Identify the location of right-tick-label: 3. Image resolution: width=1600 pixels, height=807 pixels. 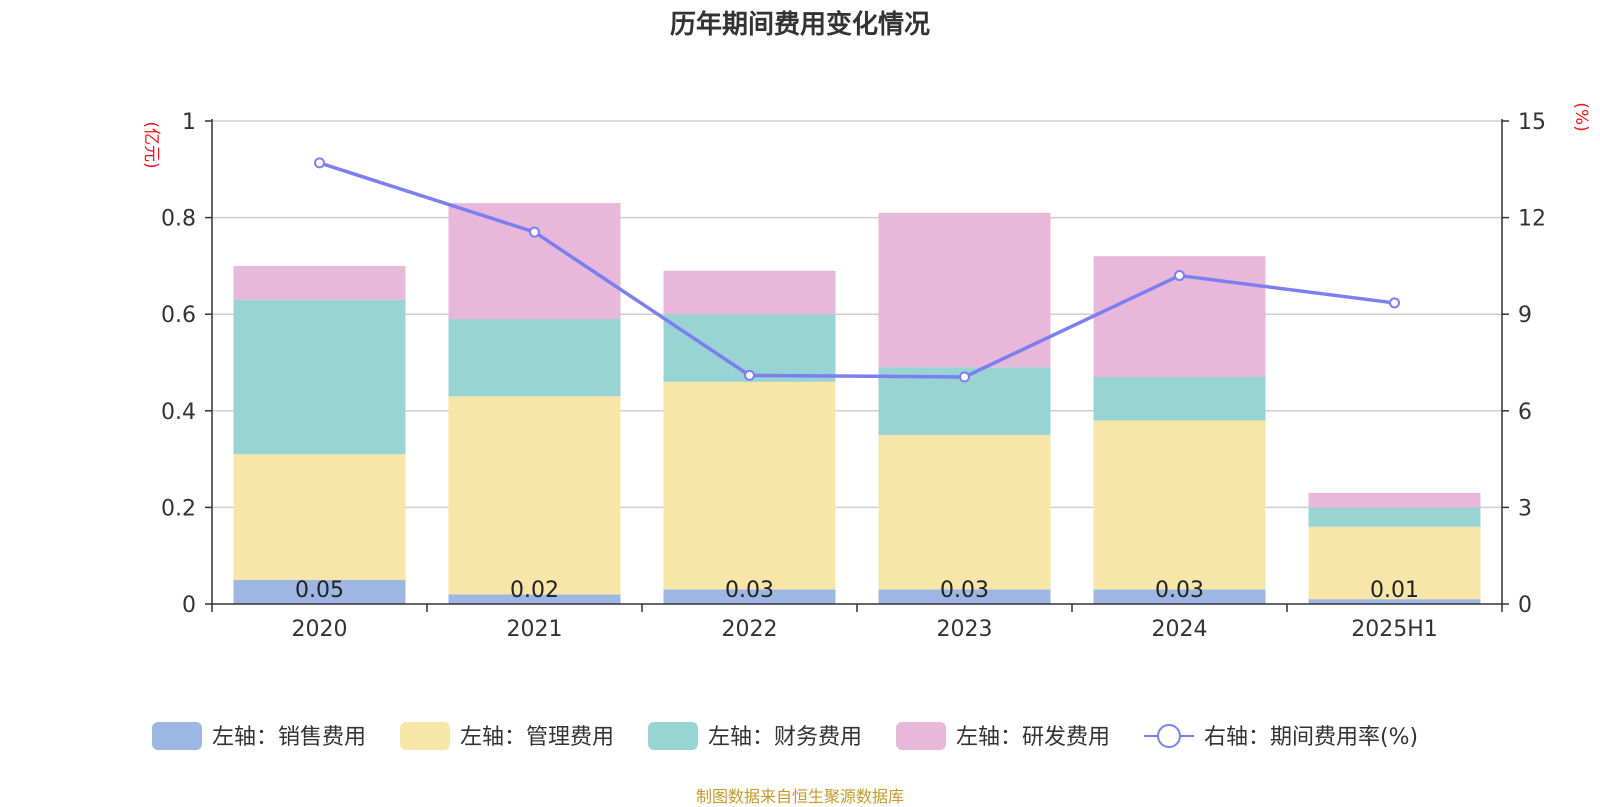
(1525, 508).